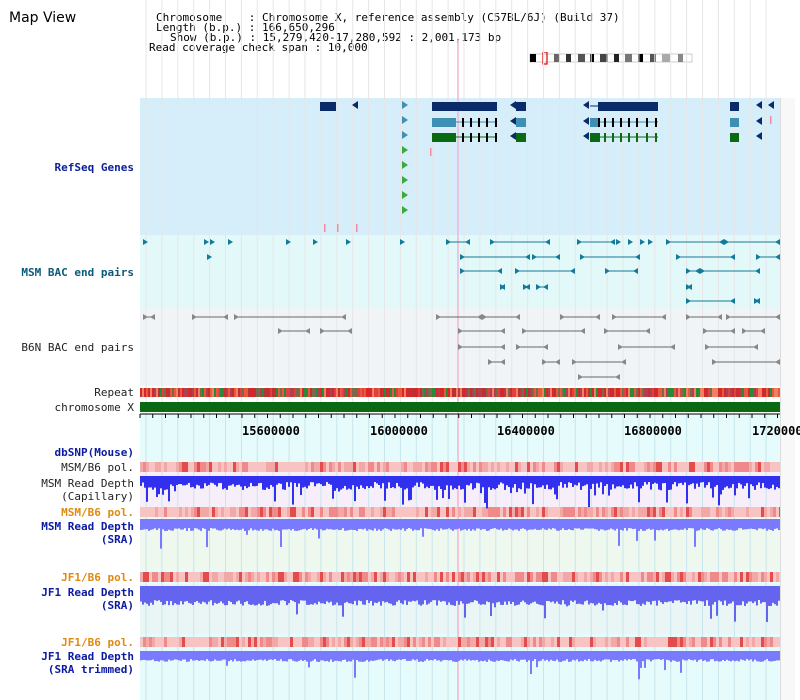  What do you see at coordinates (77, 272) in the screenshot?
I see `msm-bac-label: MSM BAC end pairs` at bounding box center [77, 272].